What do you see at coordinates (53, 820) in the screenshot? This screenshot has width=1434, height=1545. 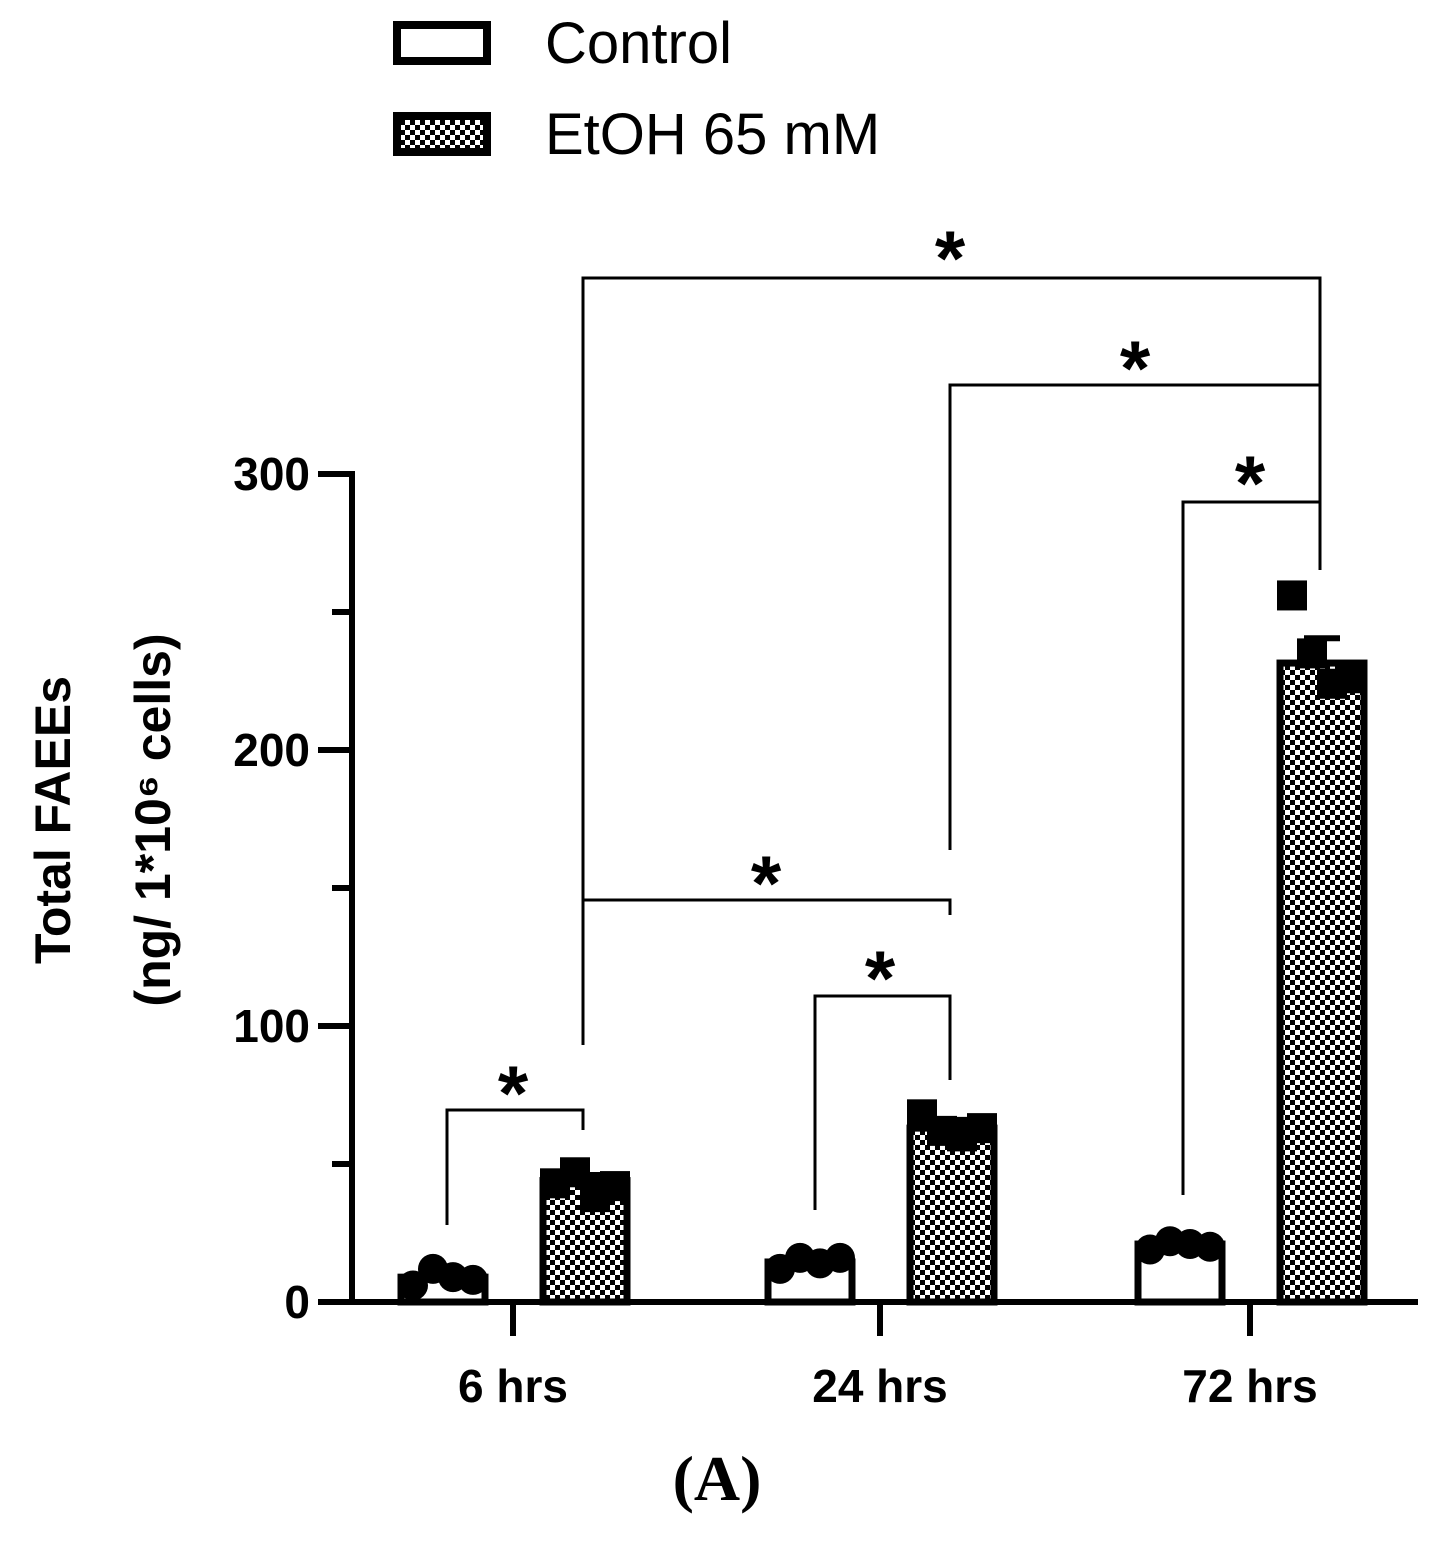 I see `y-title-line: Total FAEEs` at bounding box center [53, 820].